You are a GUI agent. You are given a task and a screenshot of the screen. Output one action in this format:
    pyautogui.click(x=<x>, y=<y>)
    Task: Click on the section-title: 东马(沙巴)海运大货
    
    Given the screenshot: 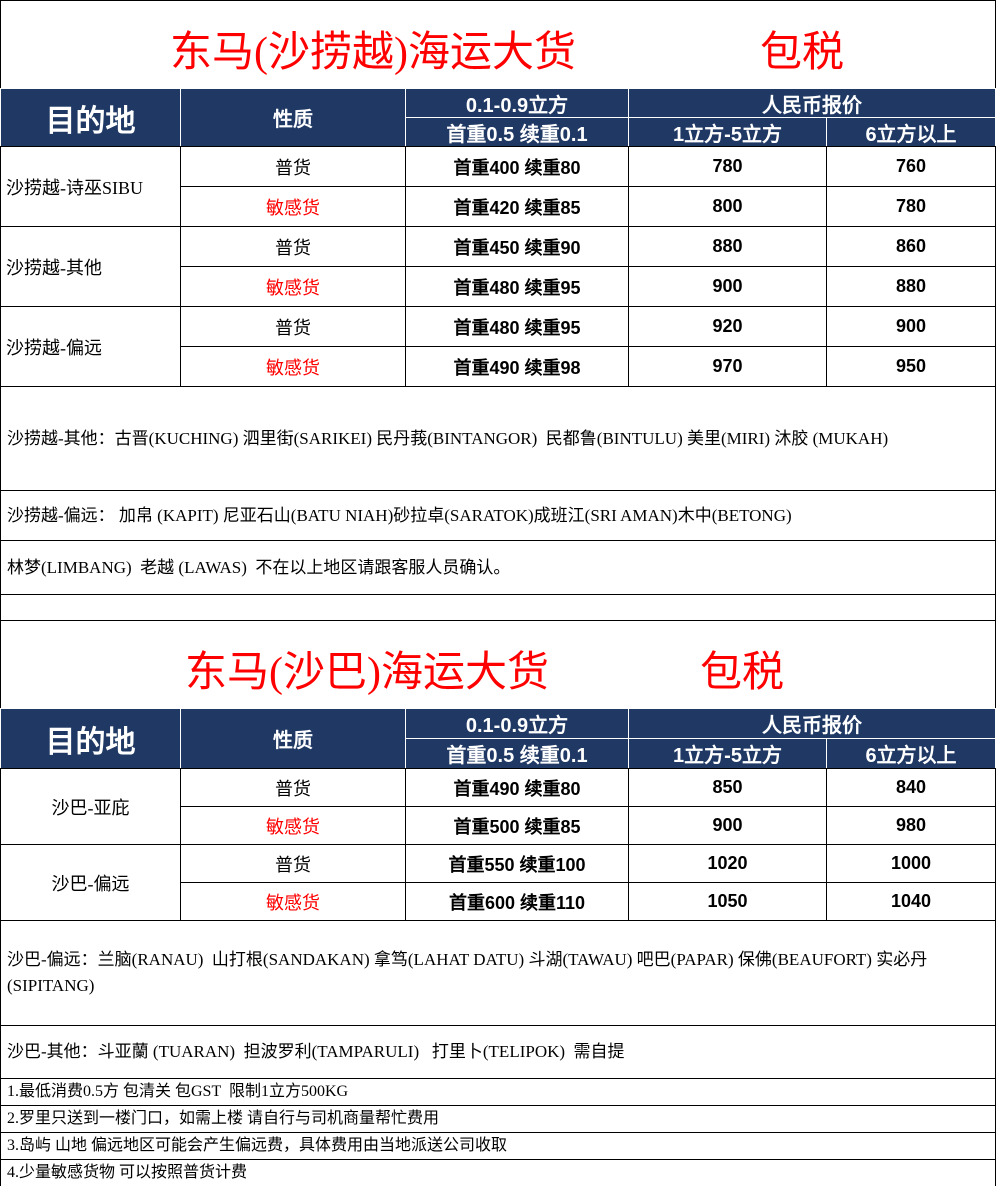 What is the action you would take?
    pyautogui.click(x=367, y=673)
    